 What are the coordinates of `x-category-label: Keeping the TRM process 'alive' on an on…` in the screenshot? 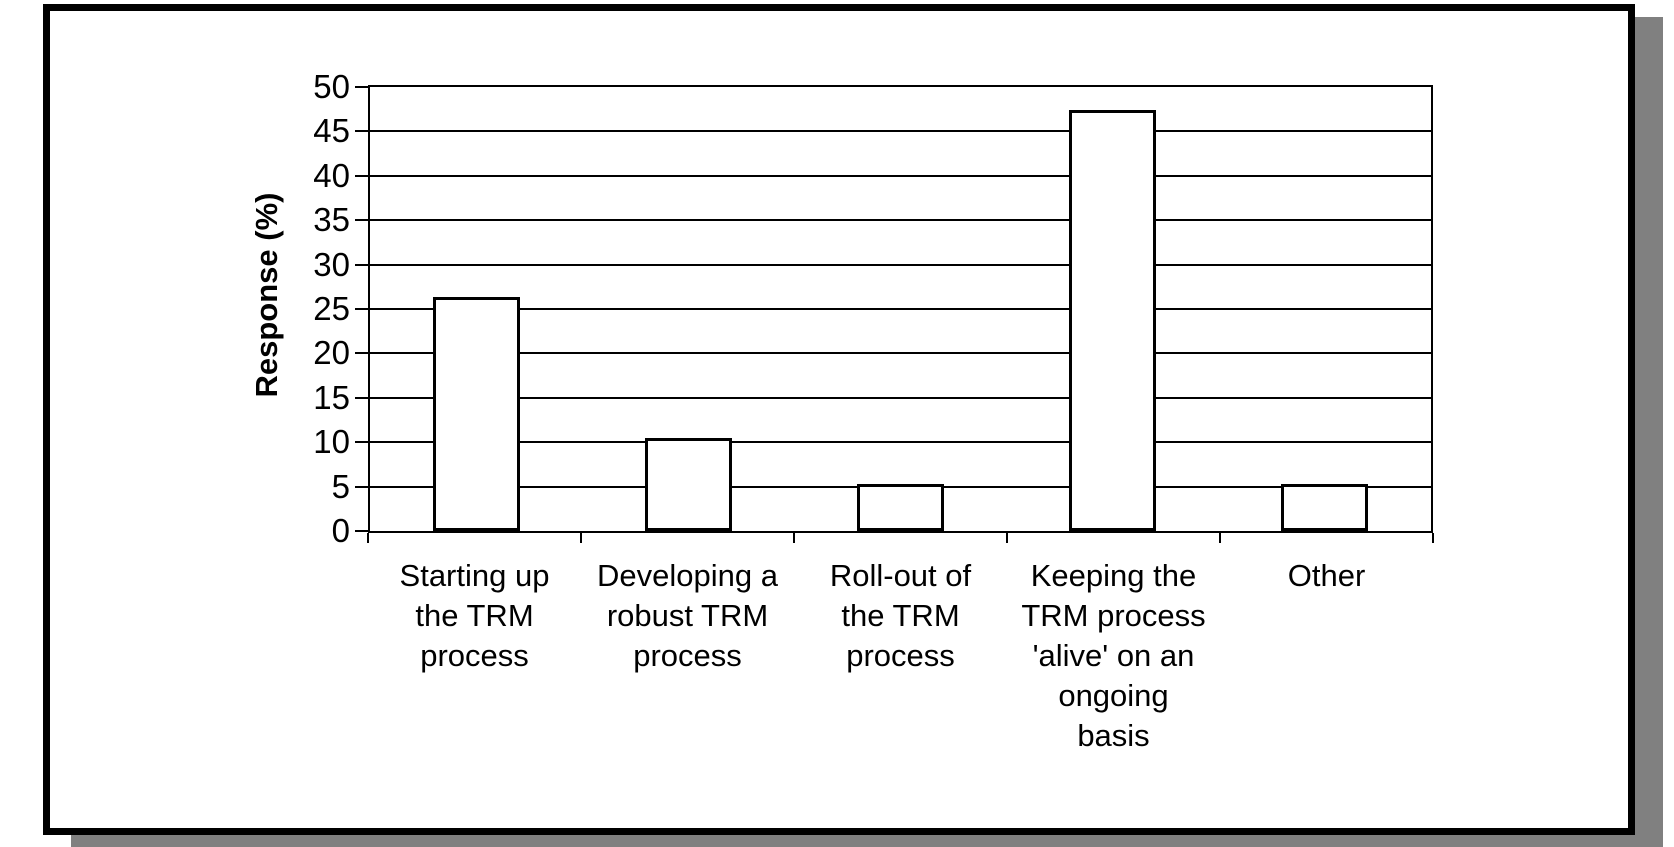 It's located at (1113, 655).